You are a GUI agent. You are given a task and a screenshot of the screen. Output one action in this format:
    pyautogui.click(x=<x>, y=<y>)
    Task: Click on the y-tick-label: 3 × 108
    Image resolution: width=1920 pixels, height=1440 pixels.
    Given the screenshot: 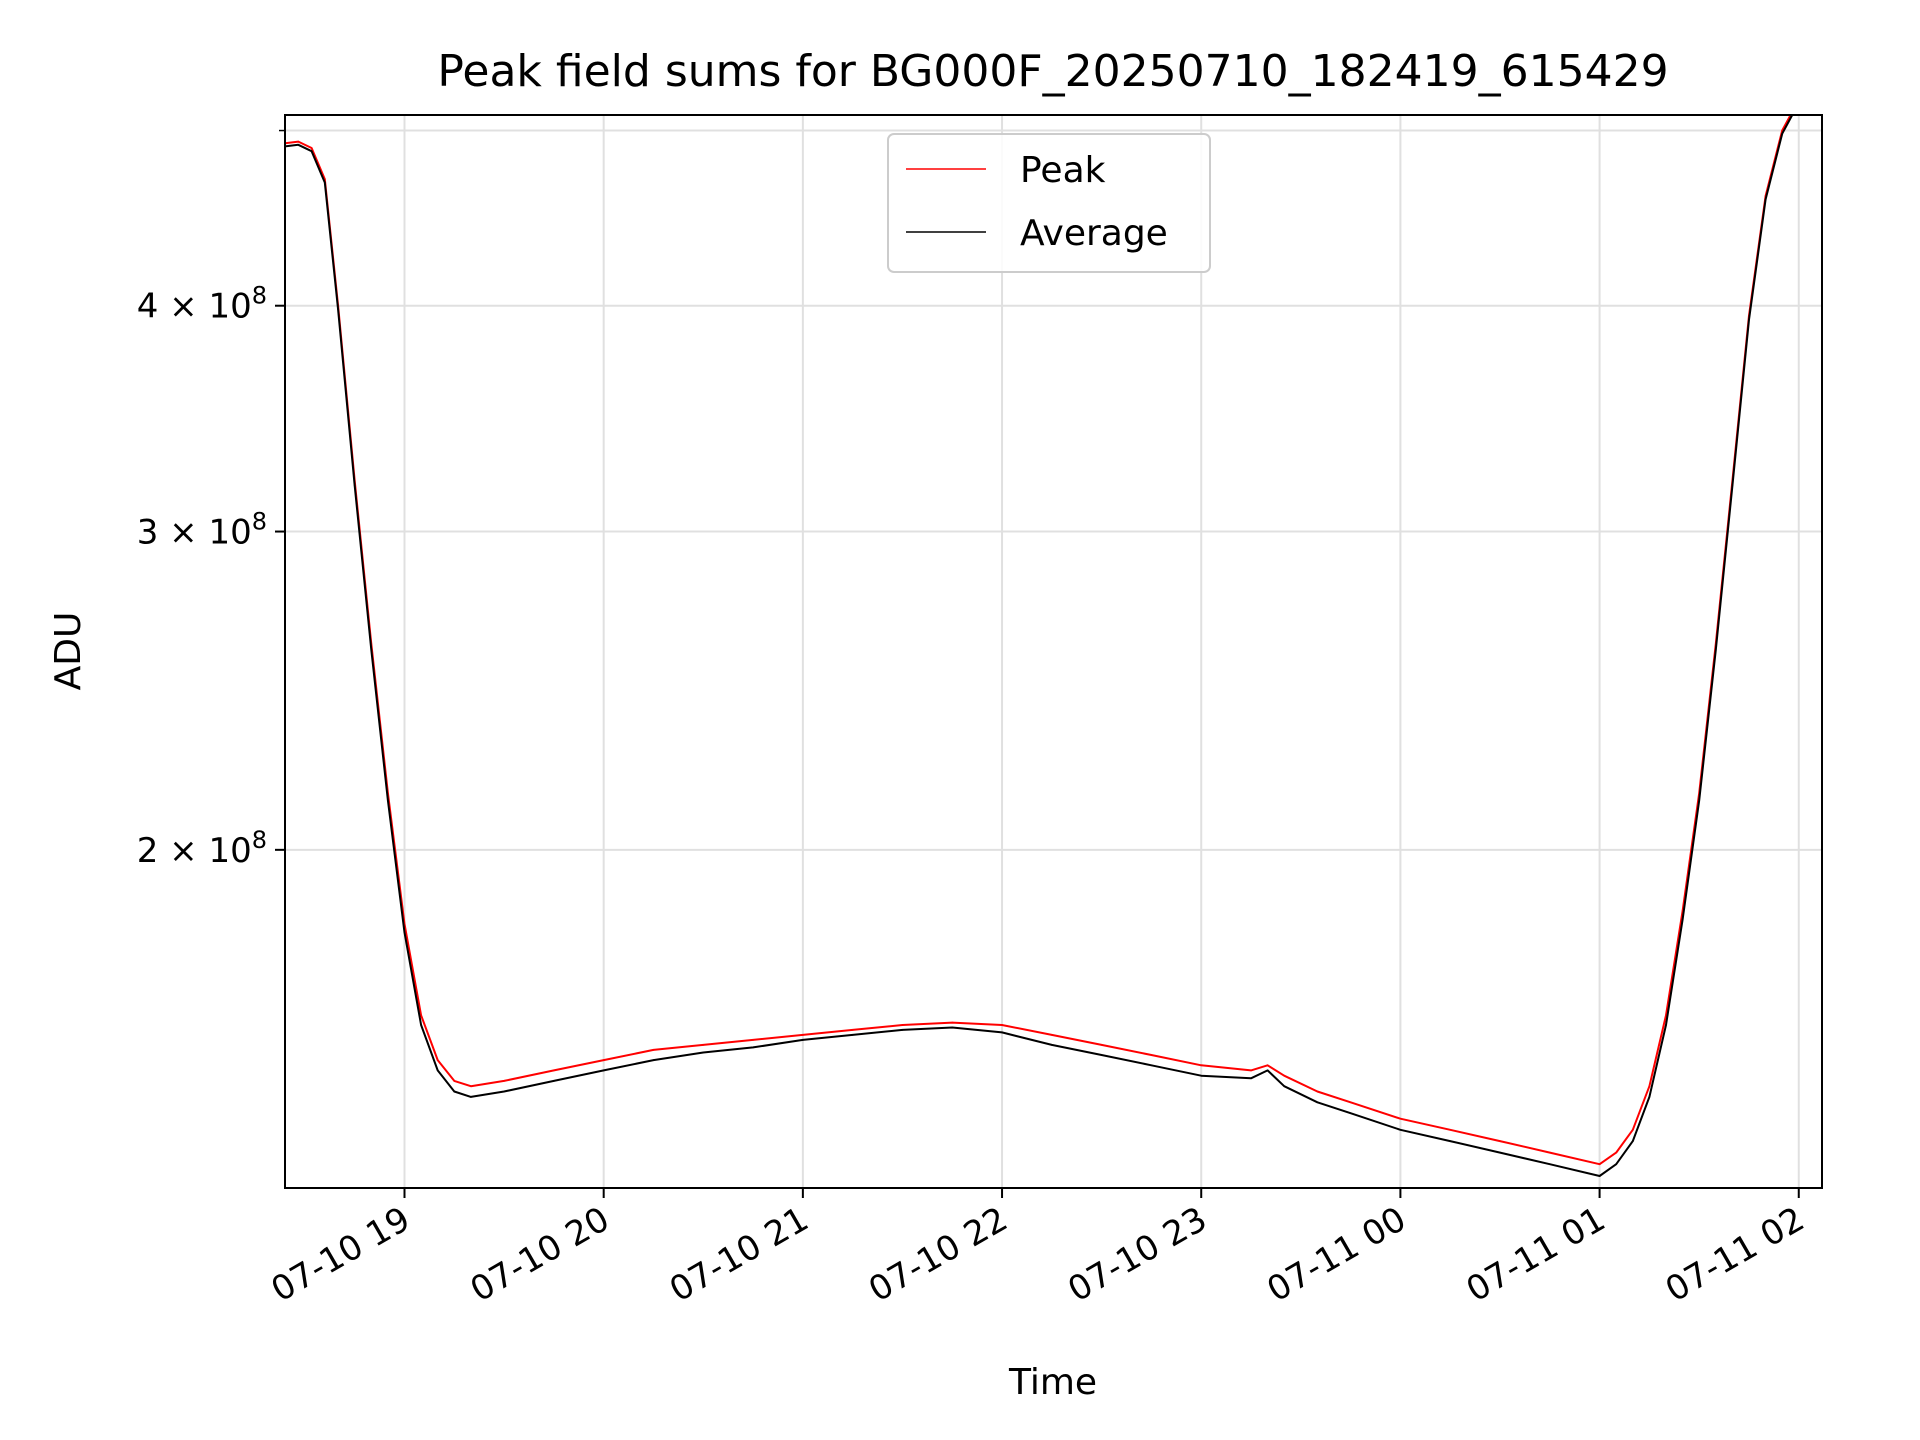 What is the action you would take?
    pyautogui.click(x=202, y=530)
    